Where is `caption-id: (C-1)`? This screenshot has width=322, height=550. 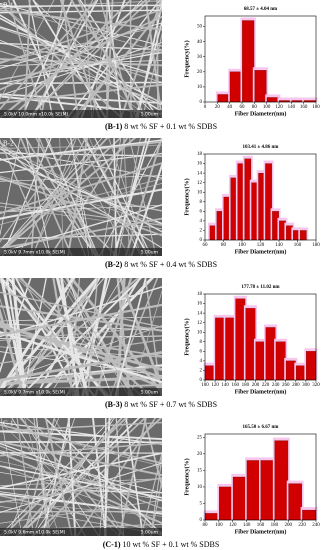 caption-id: (C-1) is located at coordinates (112, 544).